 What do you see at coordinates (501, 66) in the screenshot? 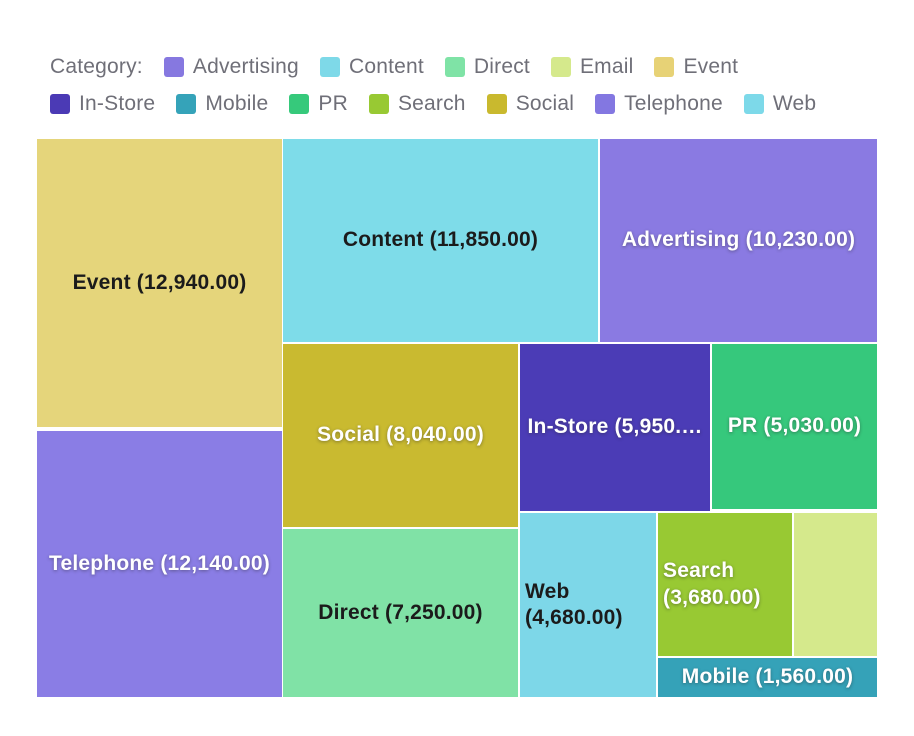
I see `legend-label-direct: Direct` at bounding box center [501, 66].